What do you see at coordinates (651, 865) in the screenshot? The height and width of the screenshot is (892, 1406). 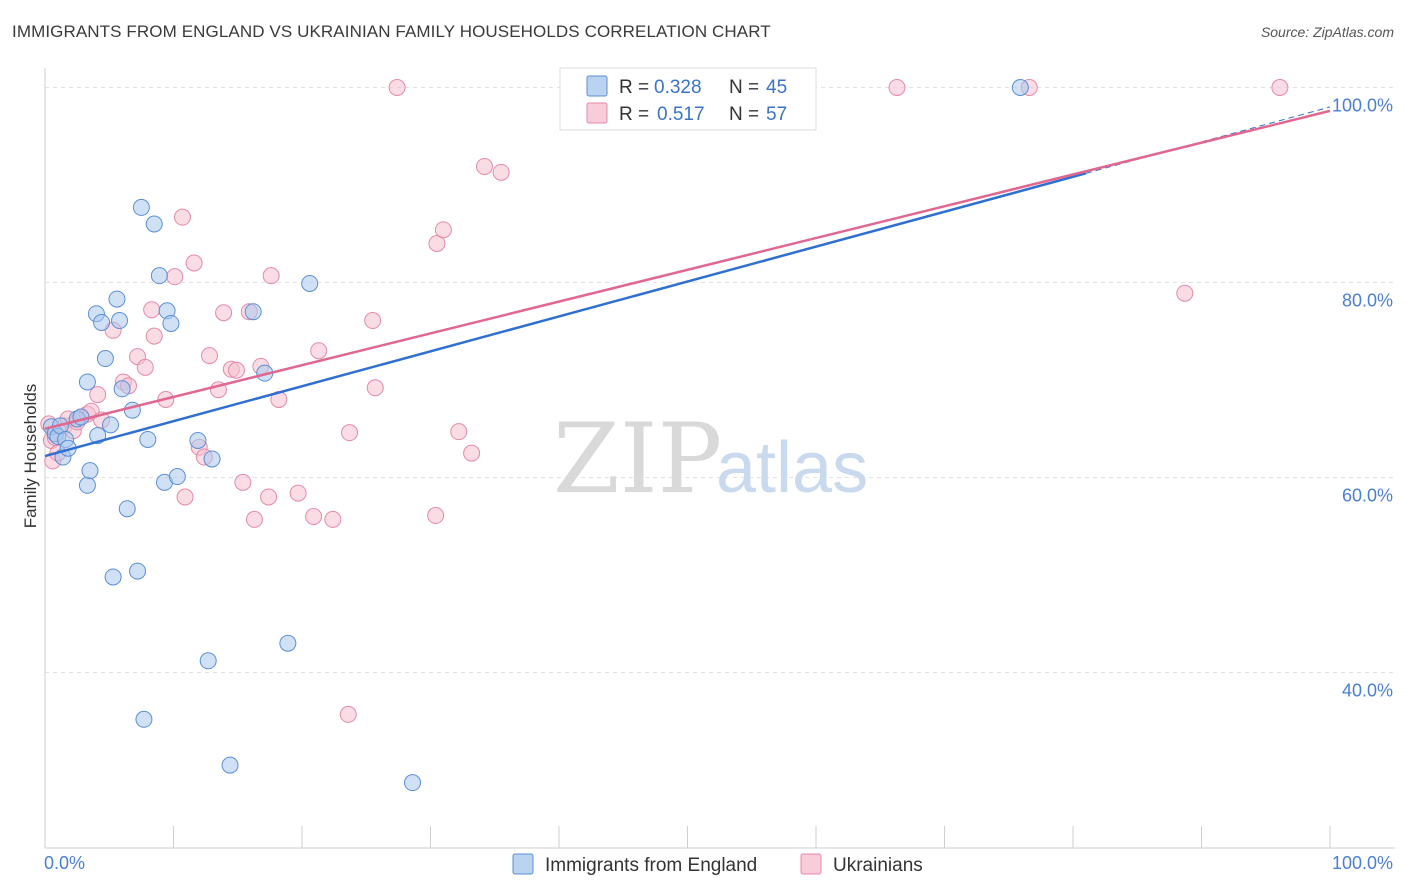 I see `bottom-legend-label-england: Immigrants from England` at bounding box center [651, 865].